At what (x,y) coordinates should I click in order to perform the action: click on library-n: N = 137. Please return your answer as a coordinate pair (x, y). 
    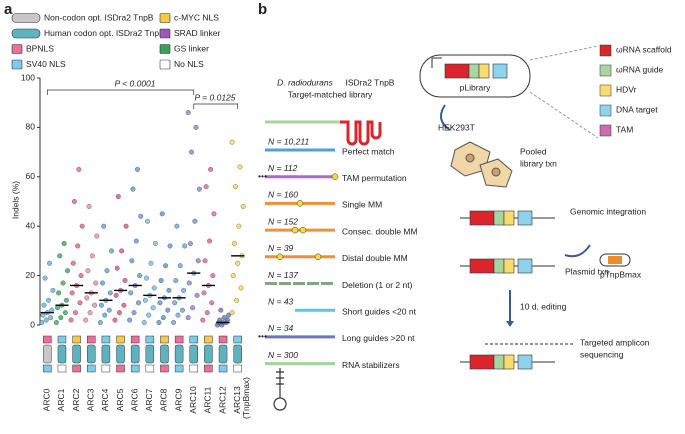
    Looking at the image, I should click on (283, 275).